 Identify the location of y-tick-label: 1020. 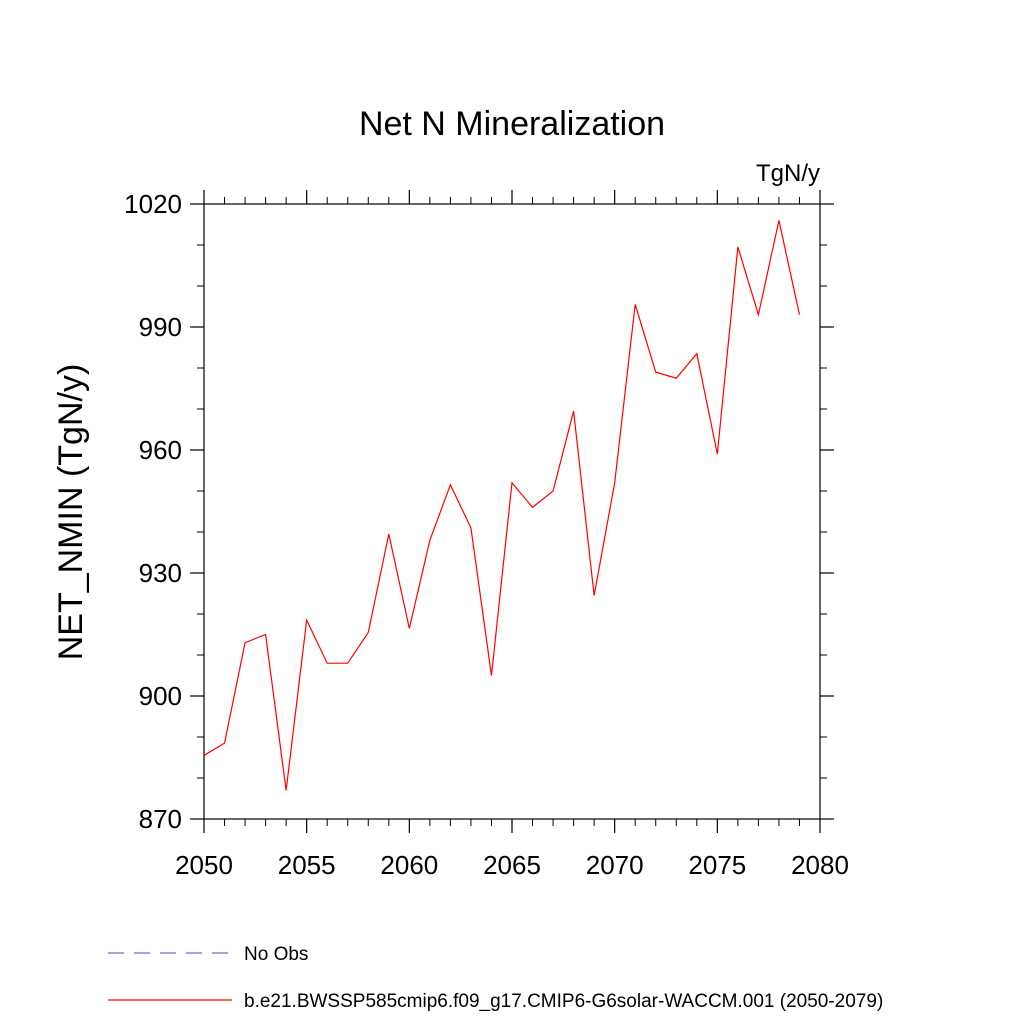
(153, 204).